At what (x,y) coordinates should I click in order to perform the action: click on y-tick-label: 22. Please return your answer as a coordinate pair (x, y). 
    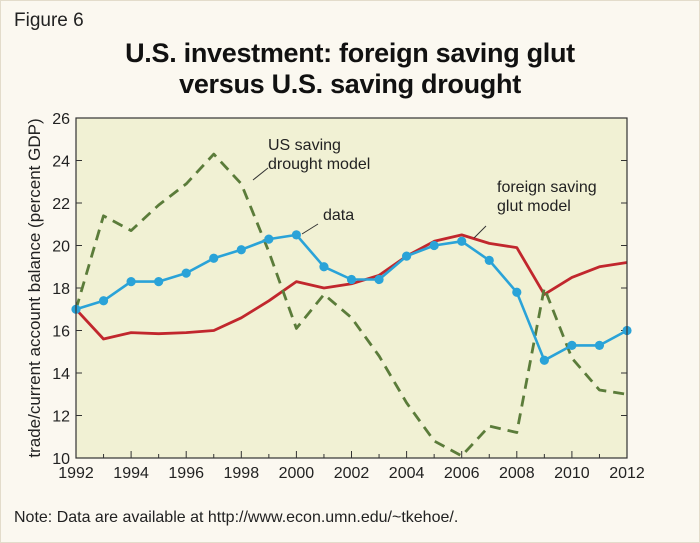
    Looking at the image, I should click on (61, 204).